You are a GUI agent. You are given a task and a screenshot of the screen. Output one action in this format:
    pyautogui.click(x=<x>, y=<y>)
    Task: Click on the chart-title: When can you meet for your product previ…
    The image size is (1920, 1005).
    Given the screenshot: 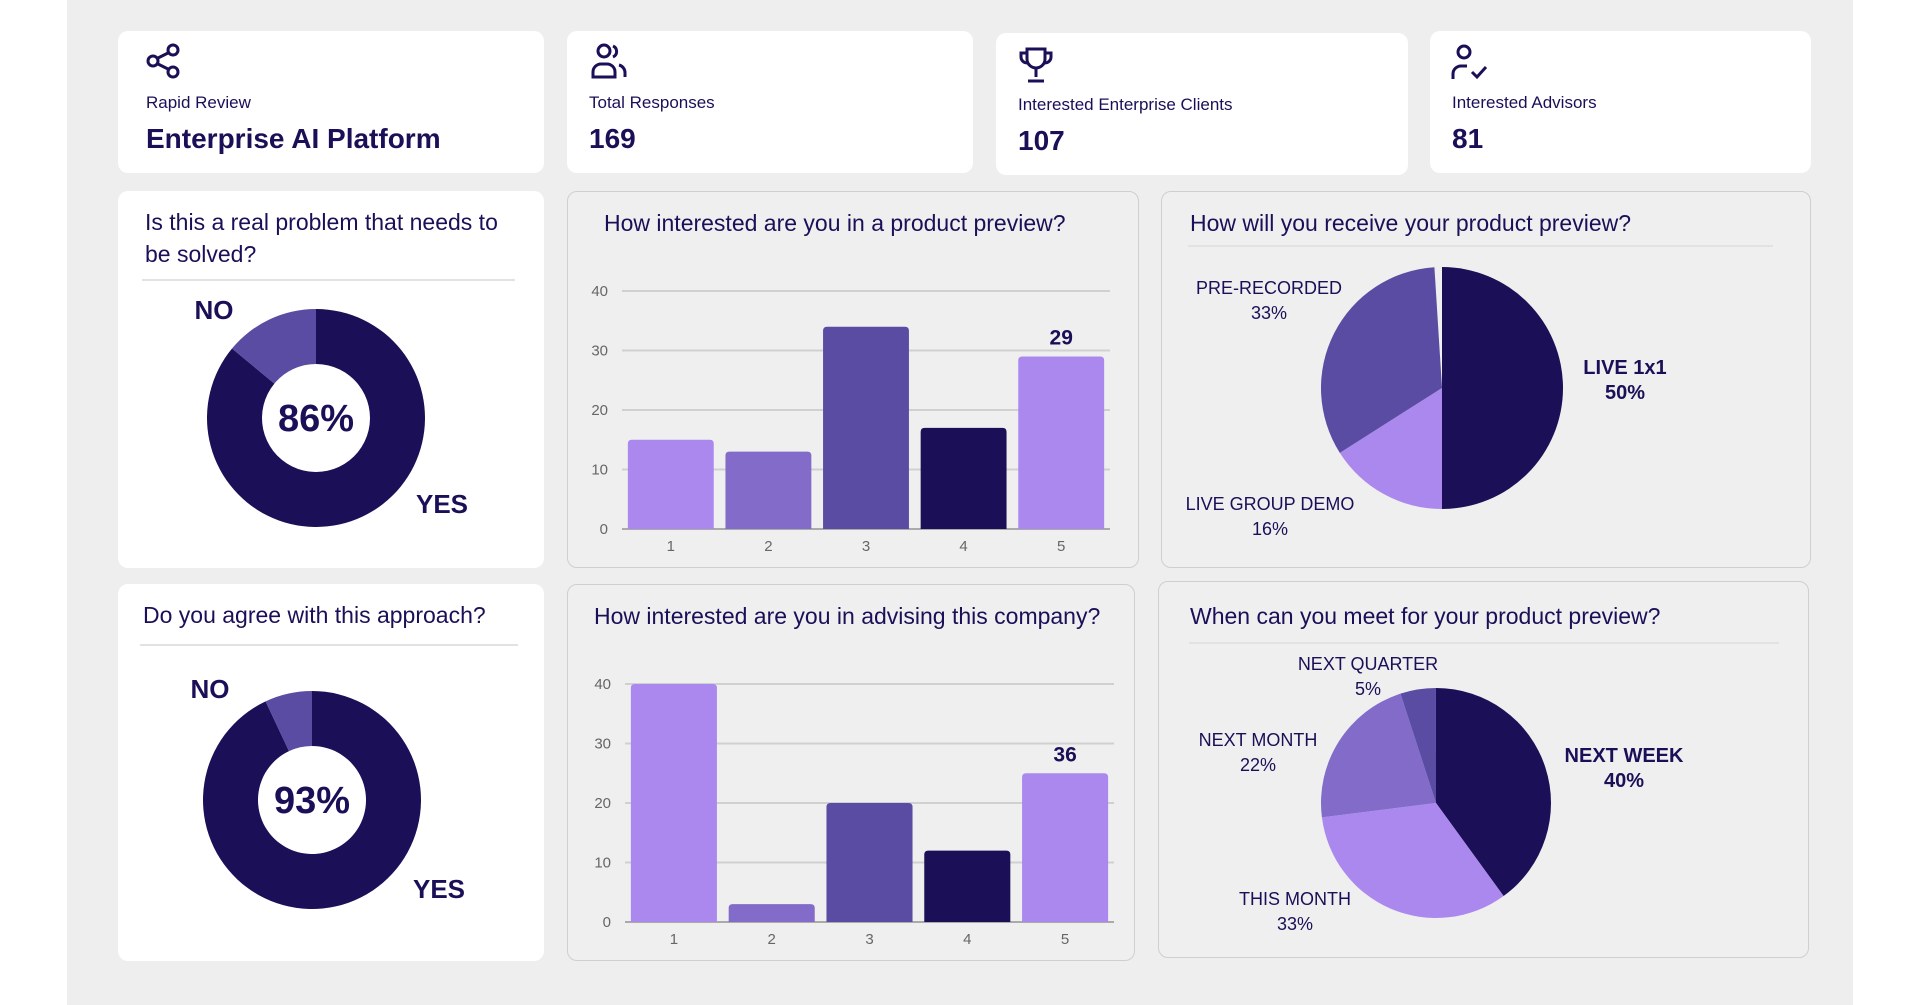 What is the action you would take?
    pyautogui.click(x=1425, y=616)
    